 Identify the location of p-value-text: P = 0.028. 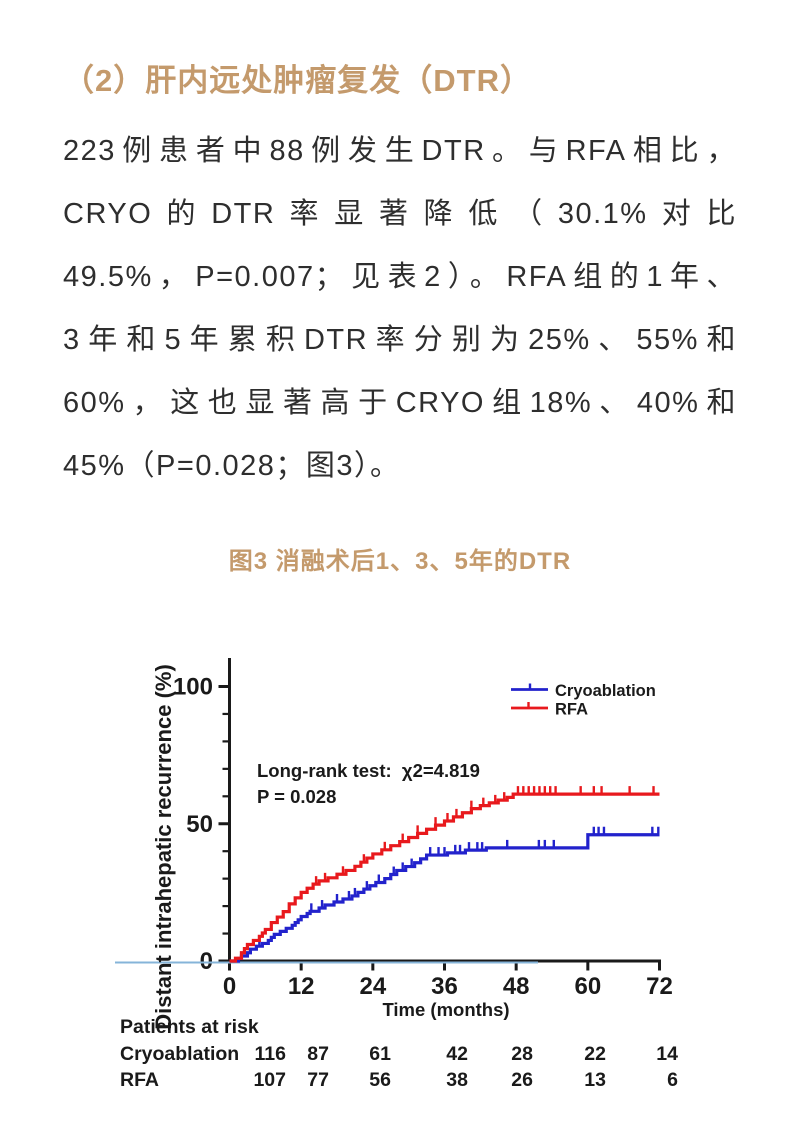
(296, 796).